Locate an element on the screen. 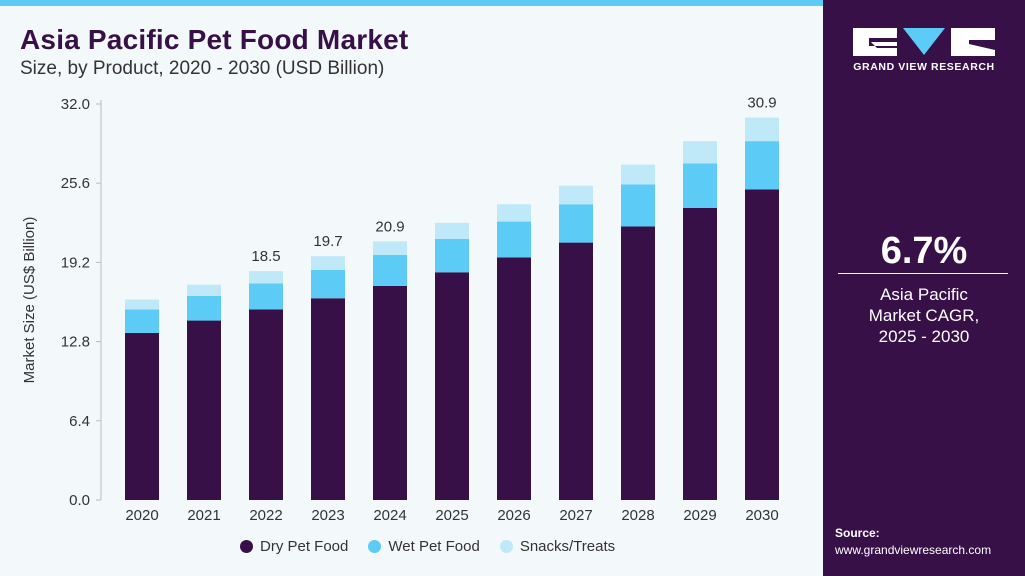 Image resolution: width=1025 pixels, height=576 pixels. legend-item-snacks: Snacks/Treats is located at coordinates (557, 546).